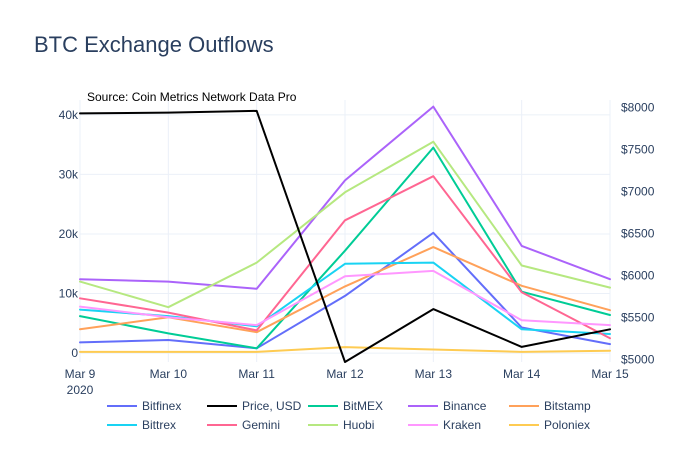  What do you see at coordinates (69, 115) in the screenshot?
I see `y-left-tick-label: 40k` at bounding box center [69, 115].